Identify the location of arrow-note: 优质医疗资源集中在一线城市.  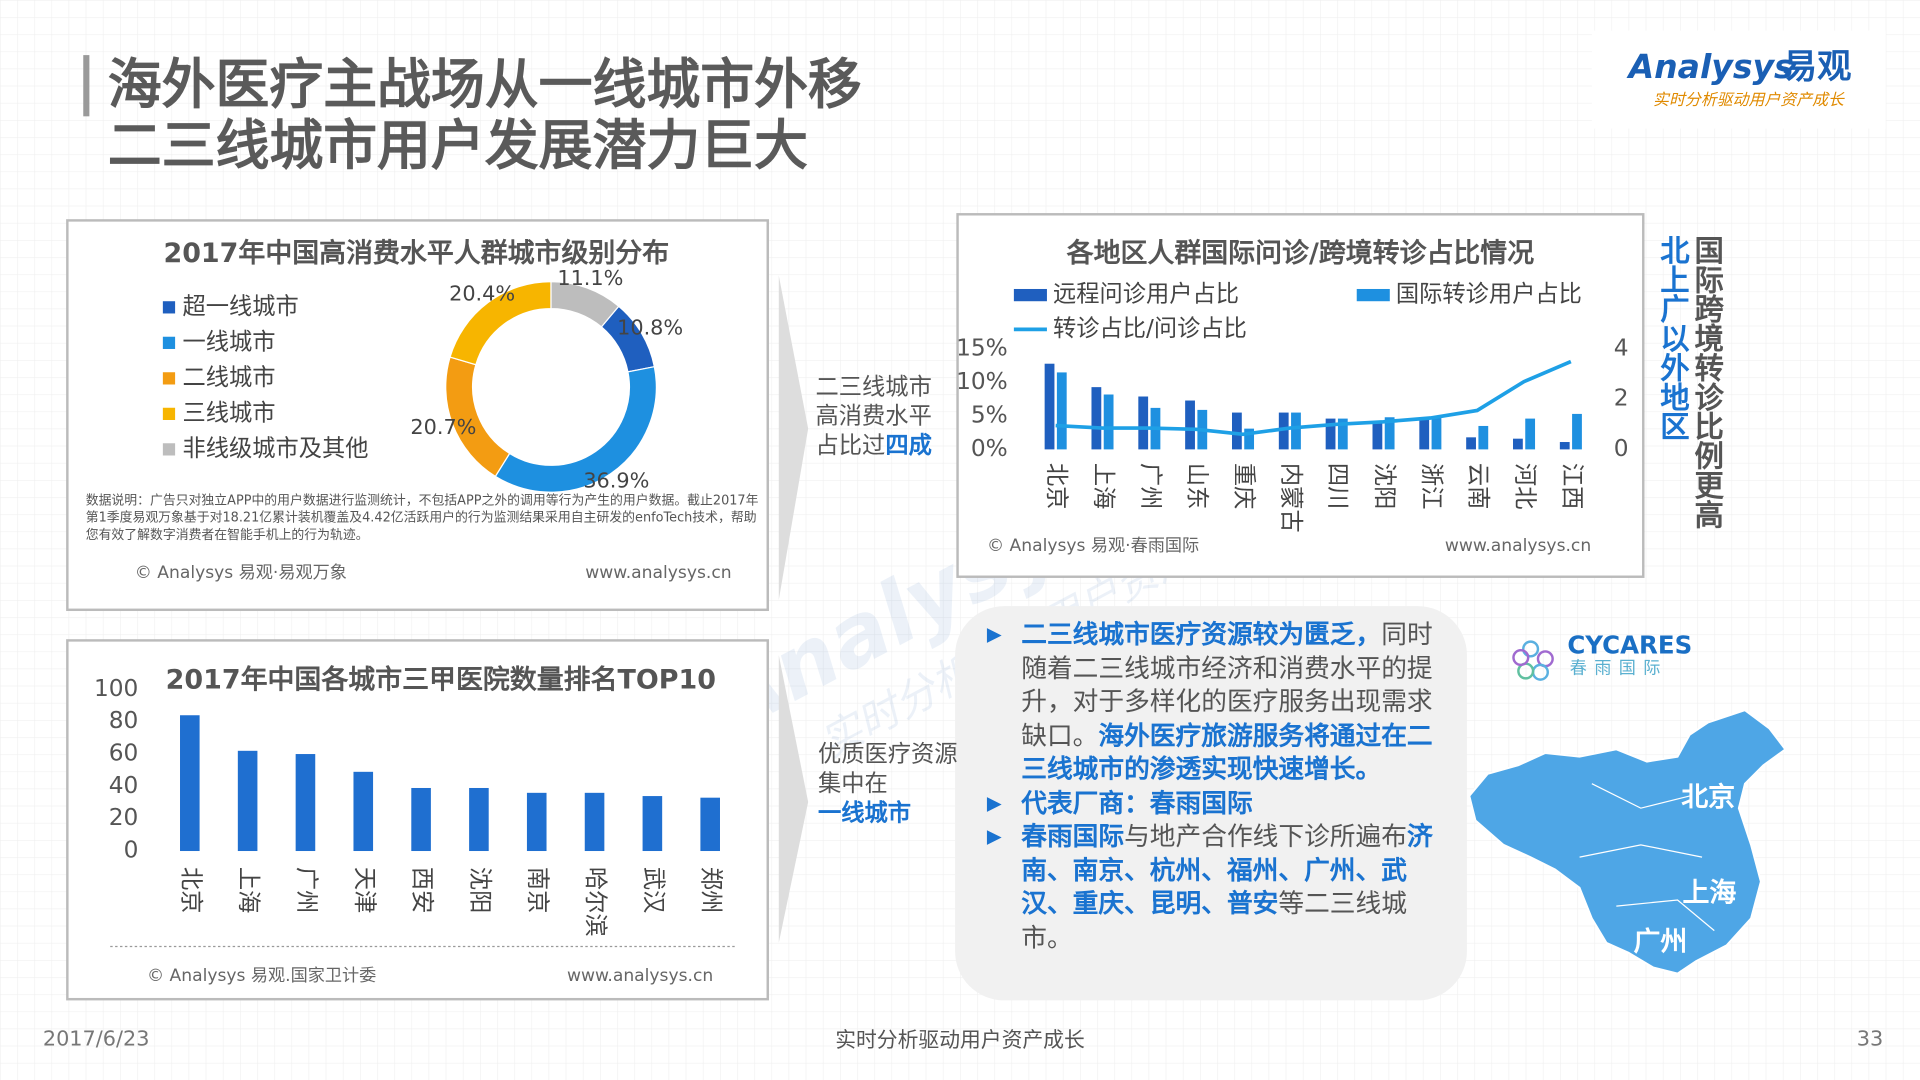
(894, 784).